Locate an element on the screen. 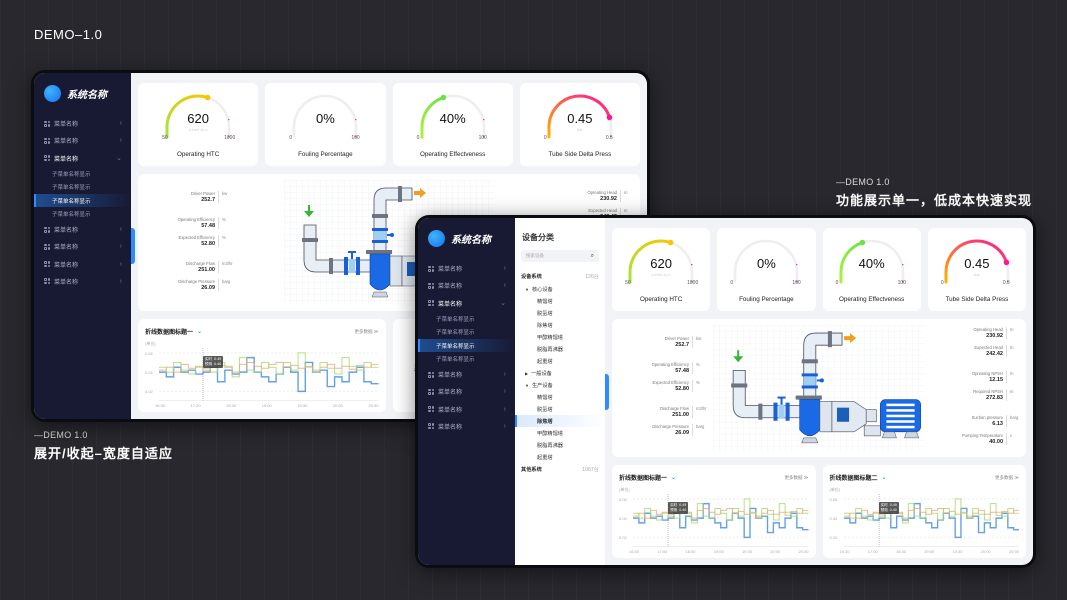 The width and height of the screenshot is (1067, 600). y-tick: 0.04 is located at coordinates (833, 519).